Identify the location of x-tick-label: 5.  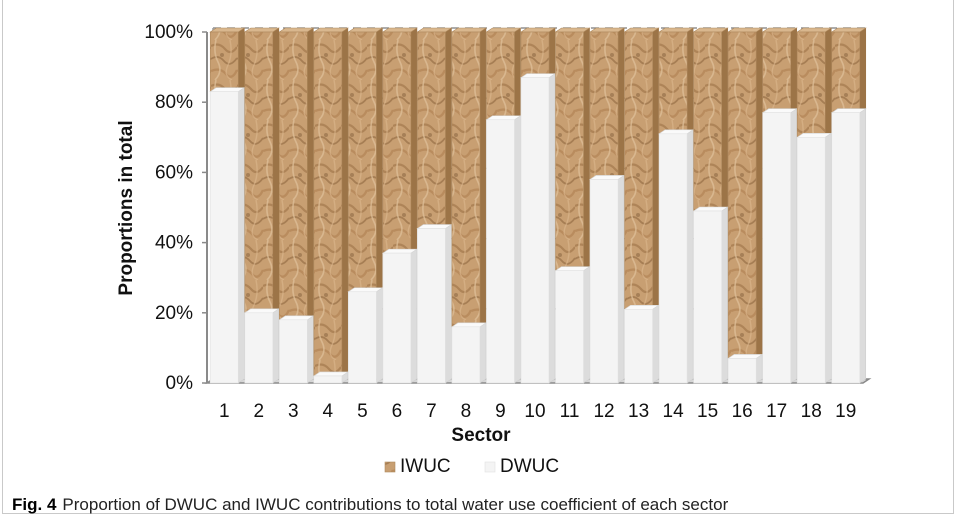
(362, 411).